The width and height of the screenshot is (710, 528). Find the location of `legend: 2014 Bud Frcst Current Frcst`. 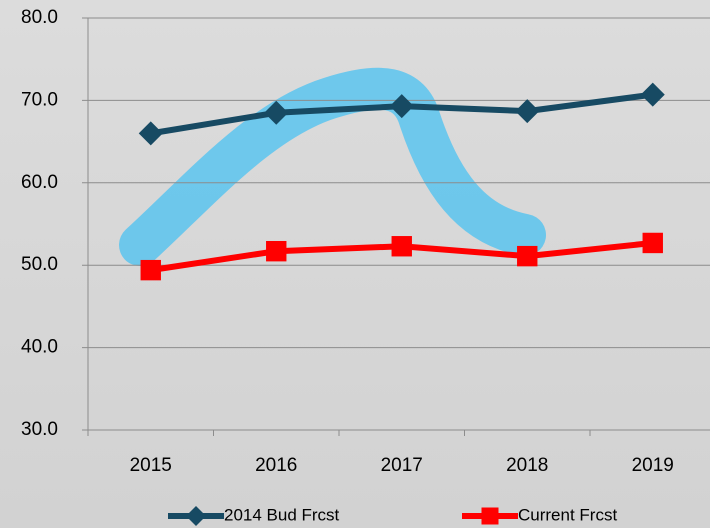

legend: 2014 Bud Frcst Current Frcst is located at coordinates (392, 515).